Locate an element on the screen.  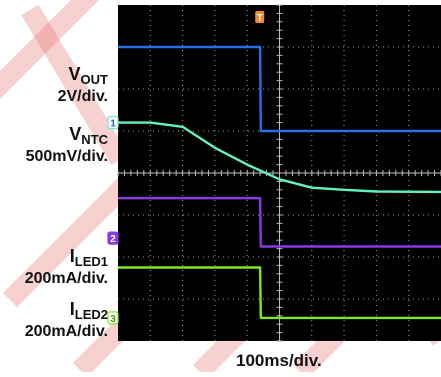
channel-marker-1: 1 is located at coordinates (113, 122).